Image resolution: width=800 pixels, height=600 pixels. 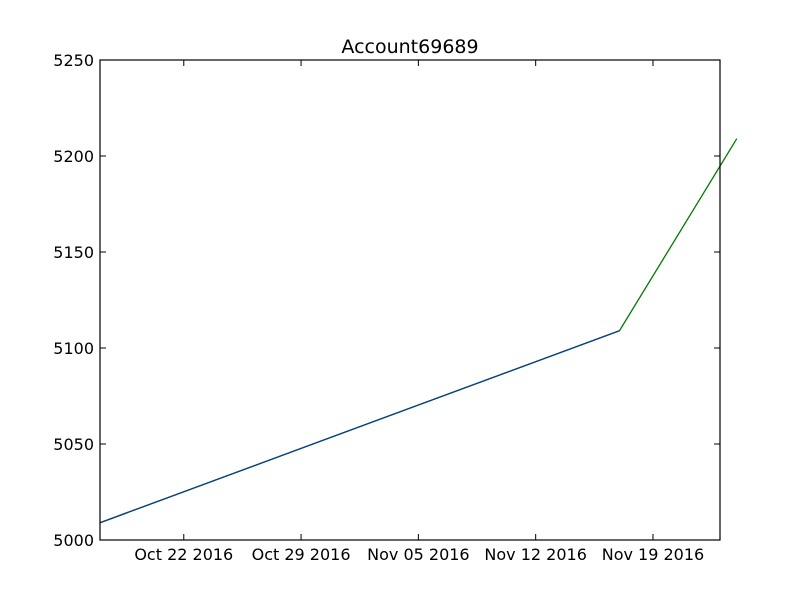 I want to click on x-tick-label-3: Nov 12 2016, so click(x=535, y=554).